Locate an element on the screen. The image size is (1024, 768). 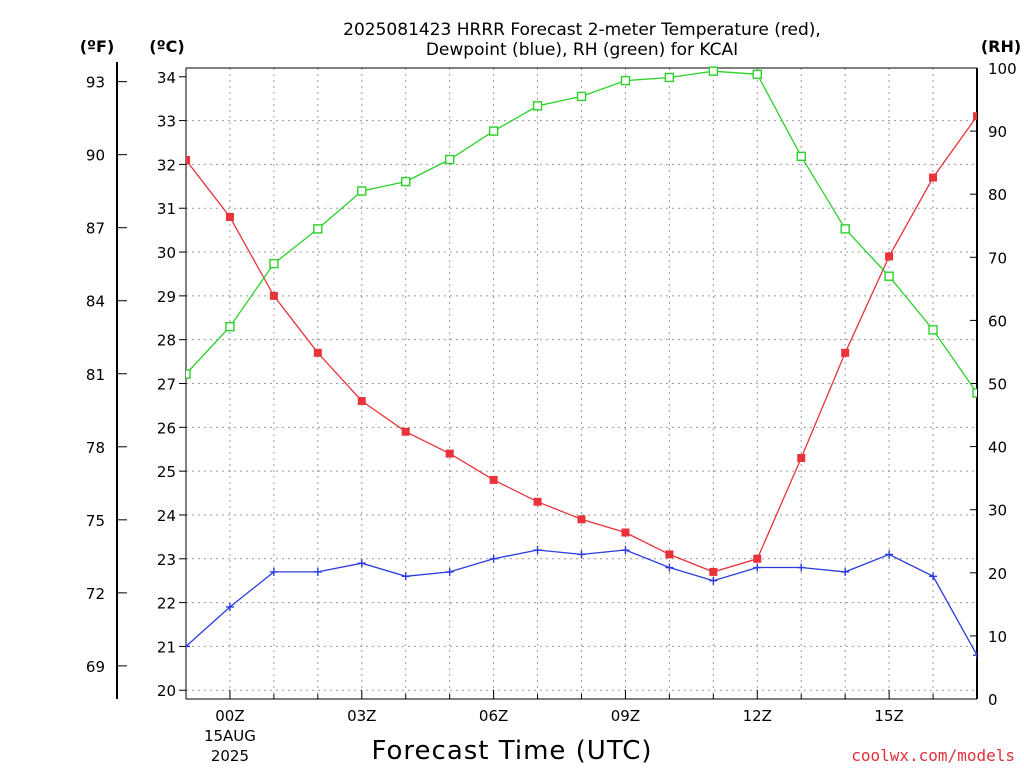
time-tick-label: 09Z is located at coordinates (625, 716).